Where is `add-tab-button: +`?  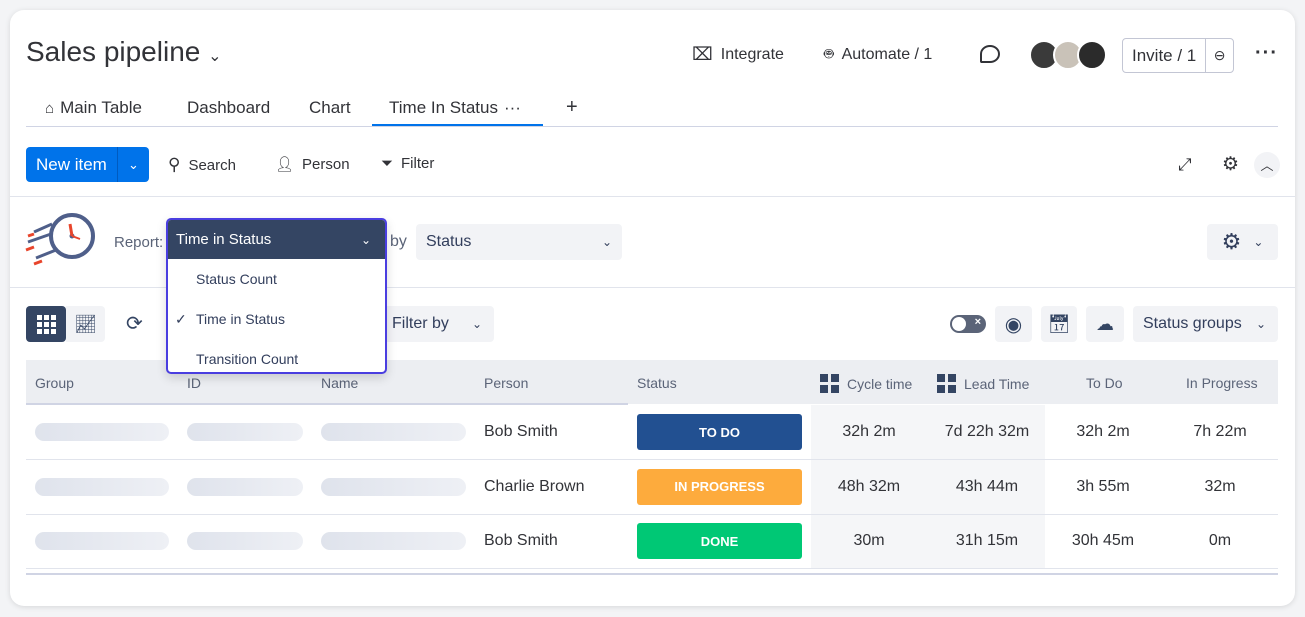
add-tab-button: + is located at coordinates (572, 107).